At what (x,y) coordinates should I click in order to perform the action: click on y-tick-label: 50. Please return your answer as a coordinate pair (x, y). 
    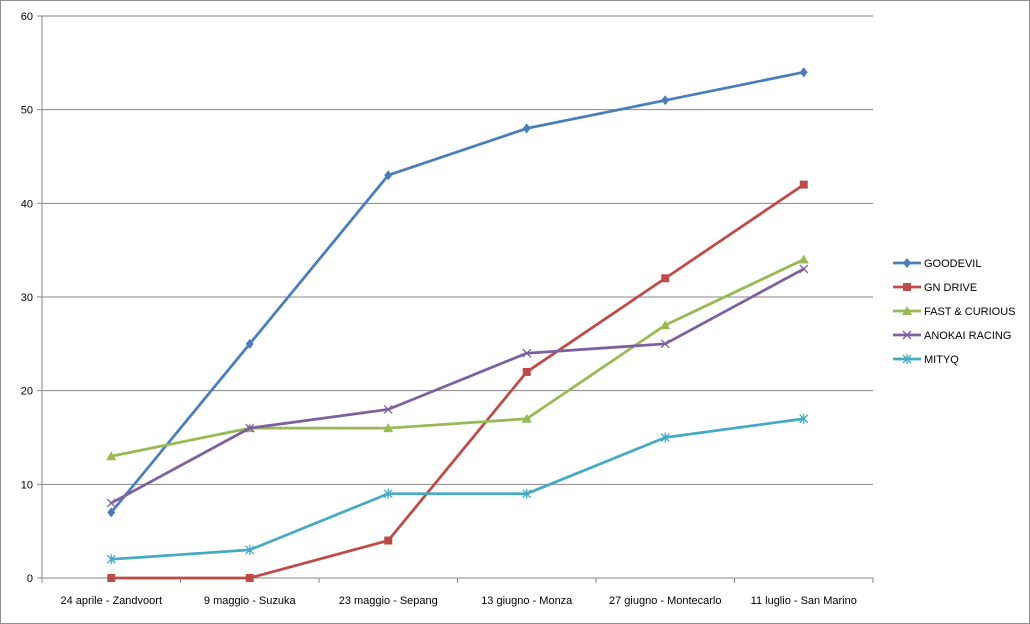
    Looking at the image, I should click on (27, 111).